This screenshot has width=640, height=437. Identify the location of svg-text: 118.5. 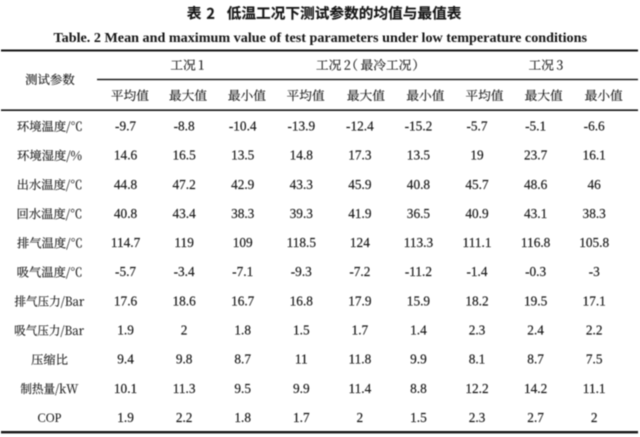
(302, 242).